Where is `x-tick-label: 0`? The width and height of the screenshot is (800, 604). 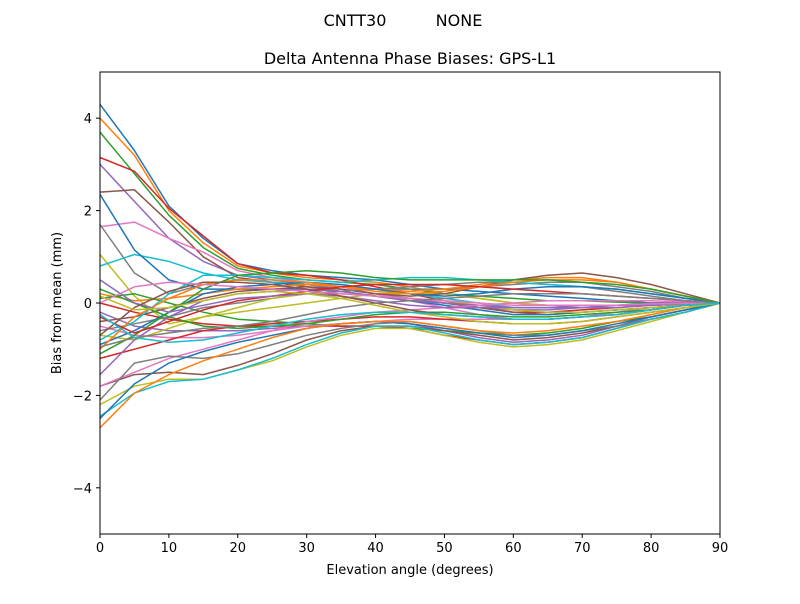
x-tick-label: 0 is located at coordinates (100, 548).